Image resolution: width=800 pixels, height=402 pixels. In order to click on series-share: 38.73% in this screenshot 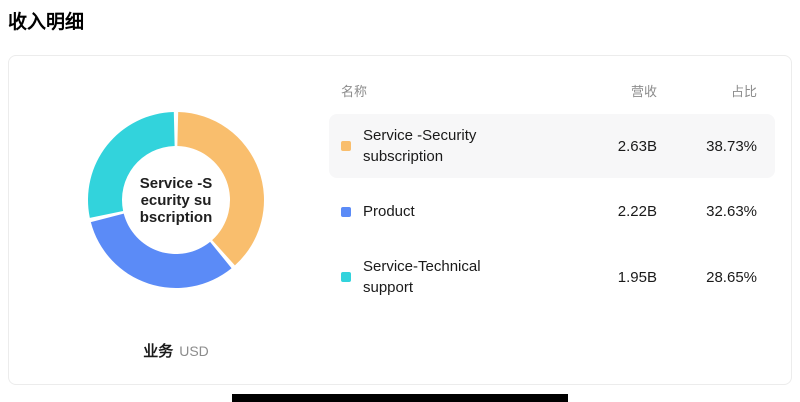, I will do `click(731, 146)`.